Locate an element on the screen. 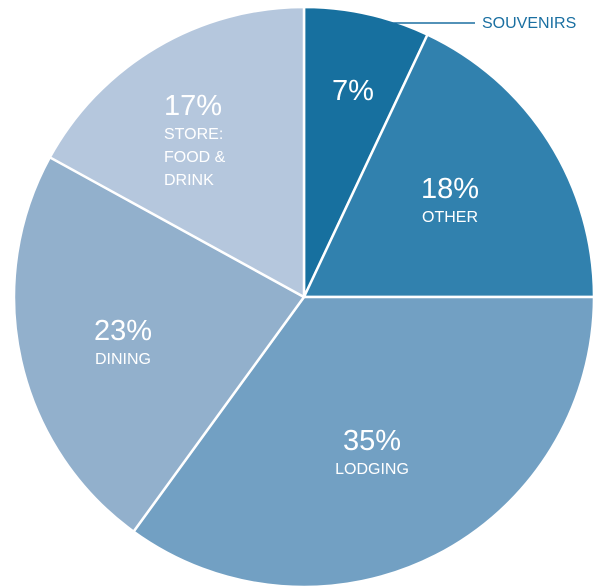 This screenshot has width=609, height=586. pie-value-label-store-food-drink: 17% is located at coordinates (193, 106).